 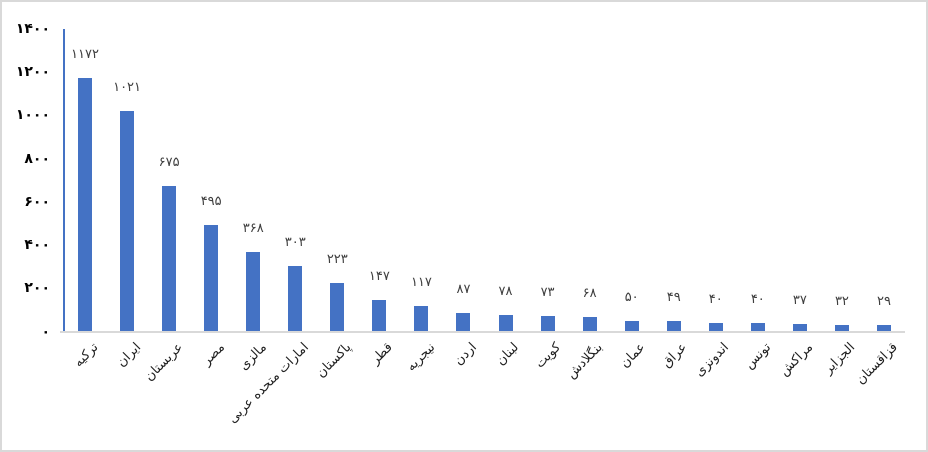 What do you see at coordinates (45, 331) in the screenshot?
I see `y-tick-label: ۰` at bounding box center [45, 331].